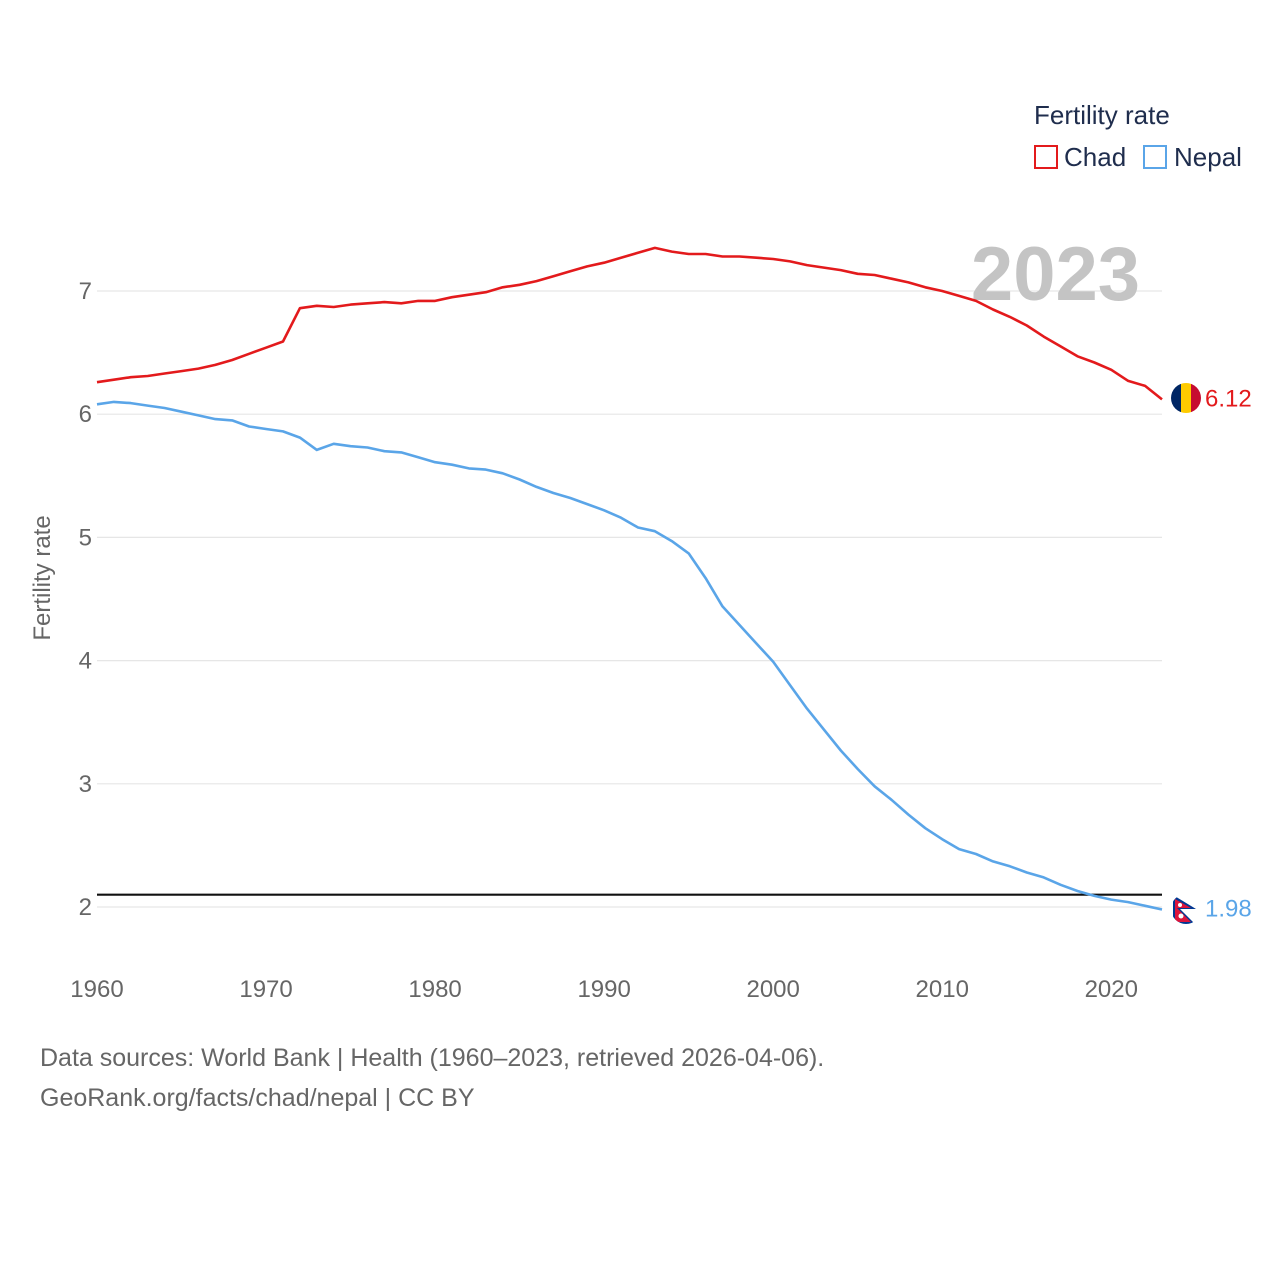 The width and height of the screenshot is (1280, 1280). I want to click on legend-swatch-nepal, so click(1155, 157).